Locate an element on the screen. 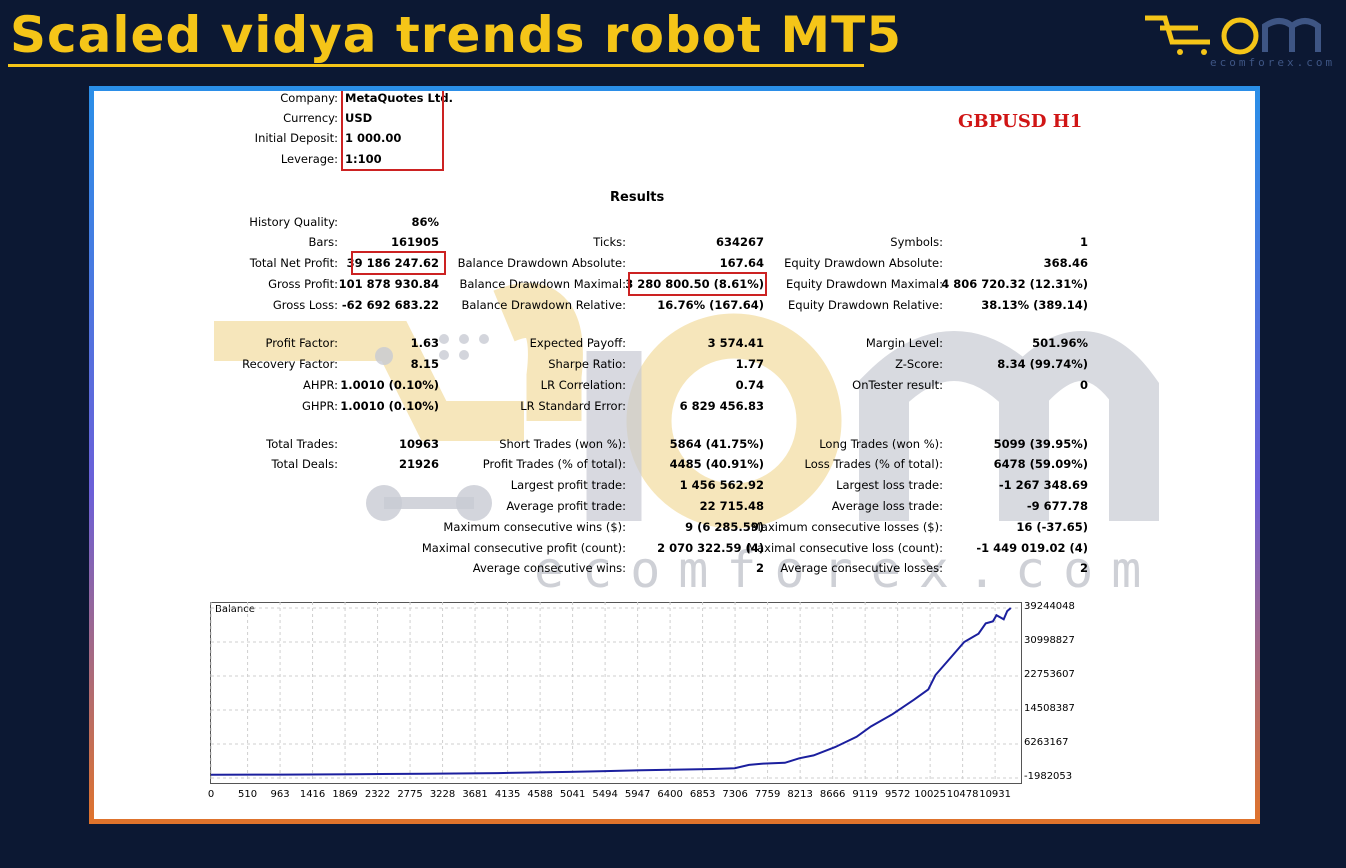 The height and width of the screenshot is (868, 1346). stat-value: 4 806 720.32 (12.31%) is located at coordinates (1014, 284).